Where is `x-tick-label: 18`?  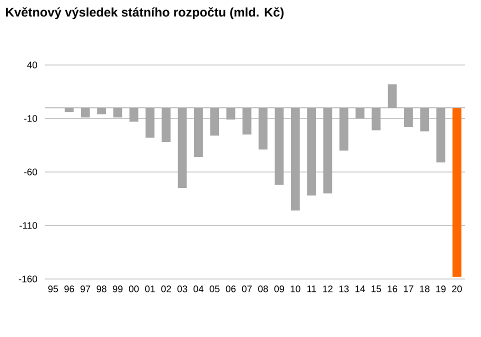 x-tick-label: 18 is located at coordinates (425, 289).